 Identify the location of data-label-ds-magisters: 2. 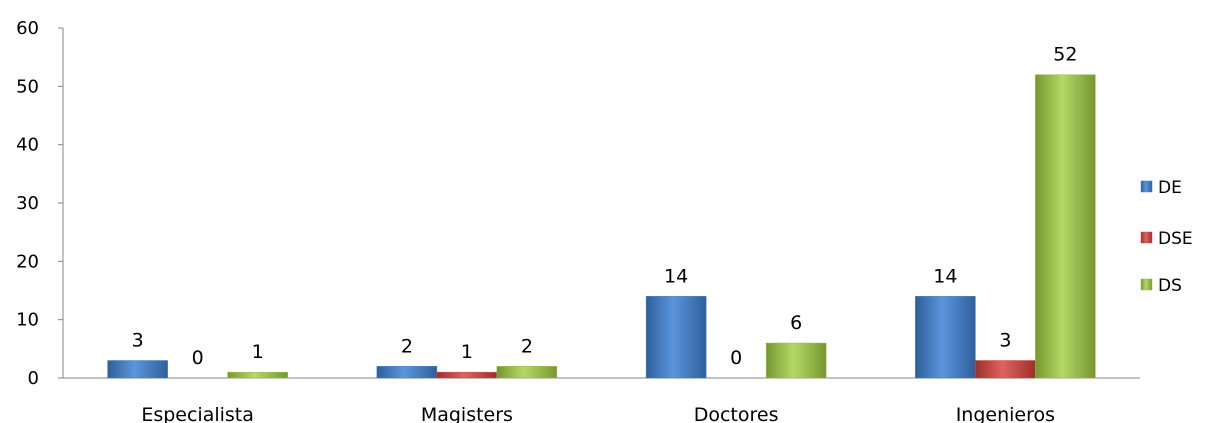
(527, 346).